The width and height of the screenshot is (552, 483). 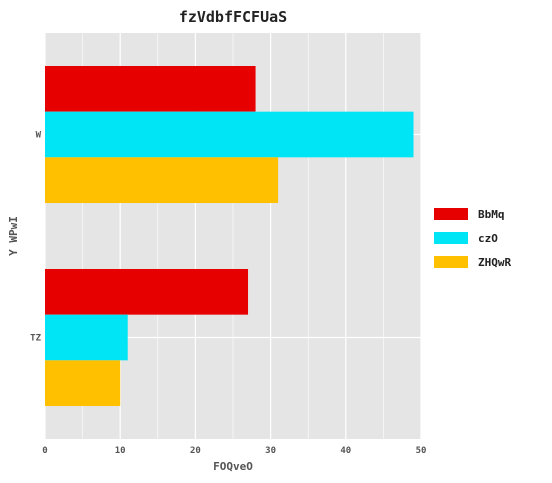 I want to click on x-axis-label: FOQveO, so click(x=233, y=466).